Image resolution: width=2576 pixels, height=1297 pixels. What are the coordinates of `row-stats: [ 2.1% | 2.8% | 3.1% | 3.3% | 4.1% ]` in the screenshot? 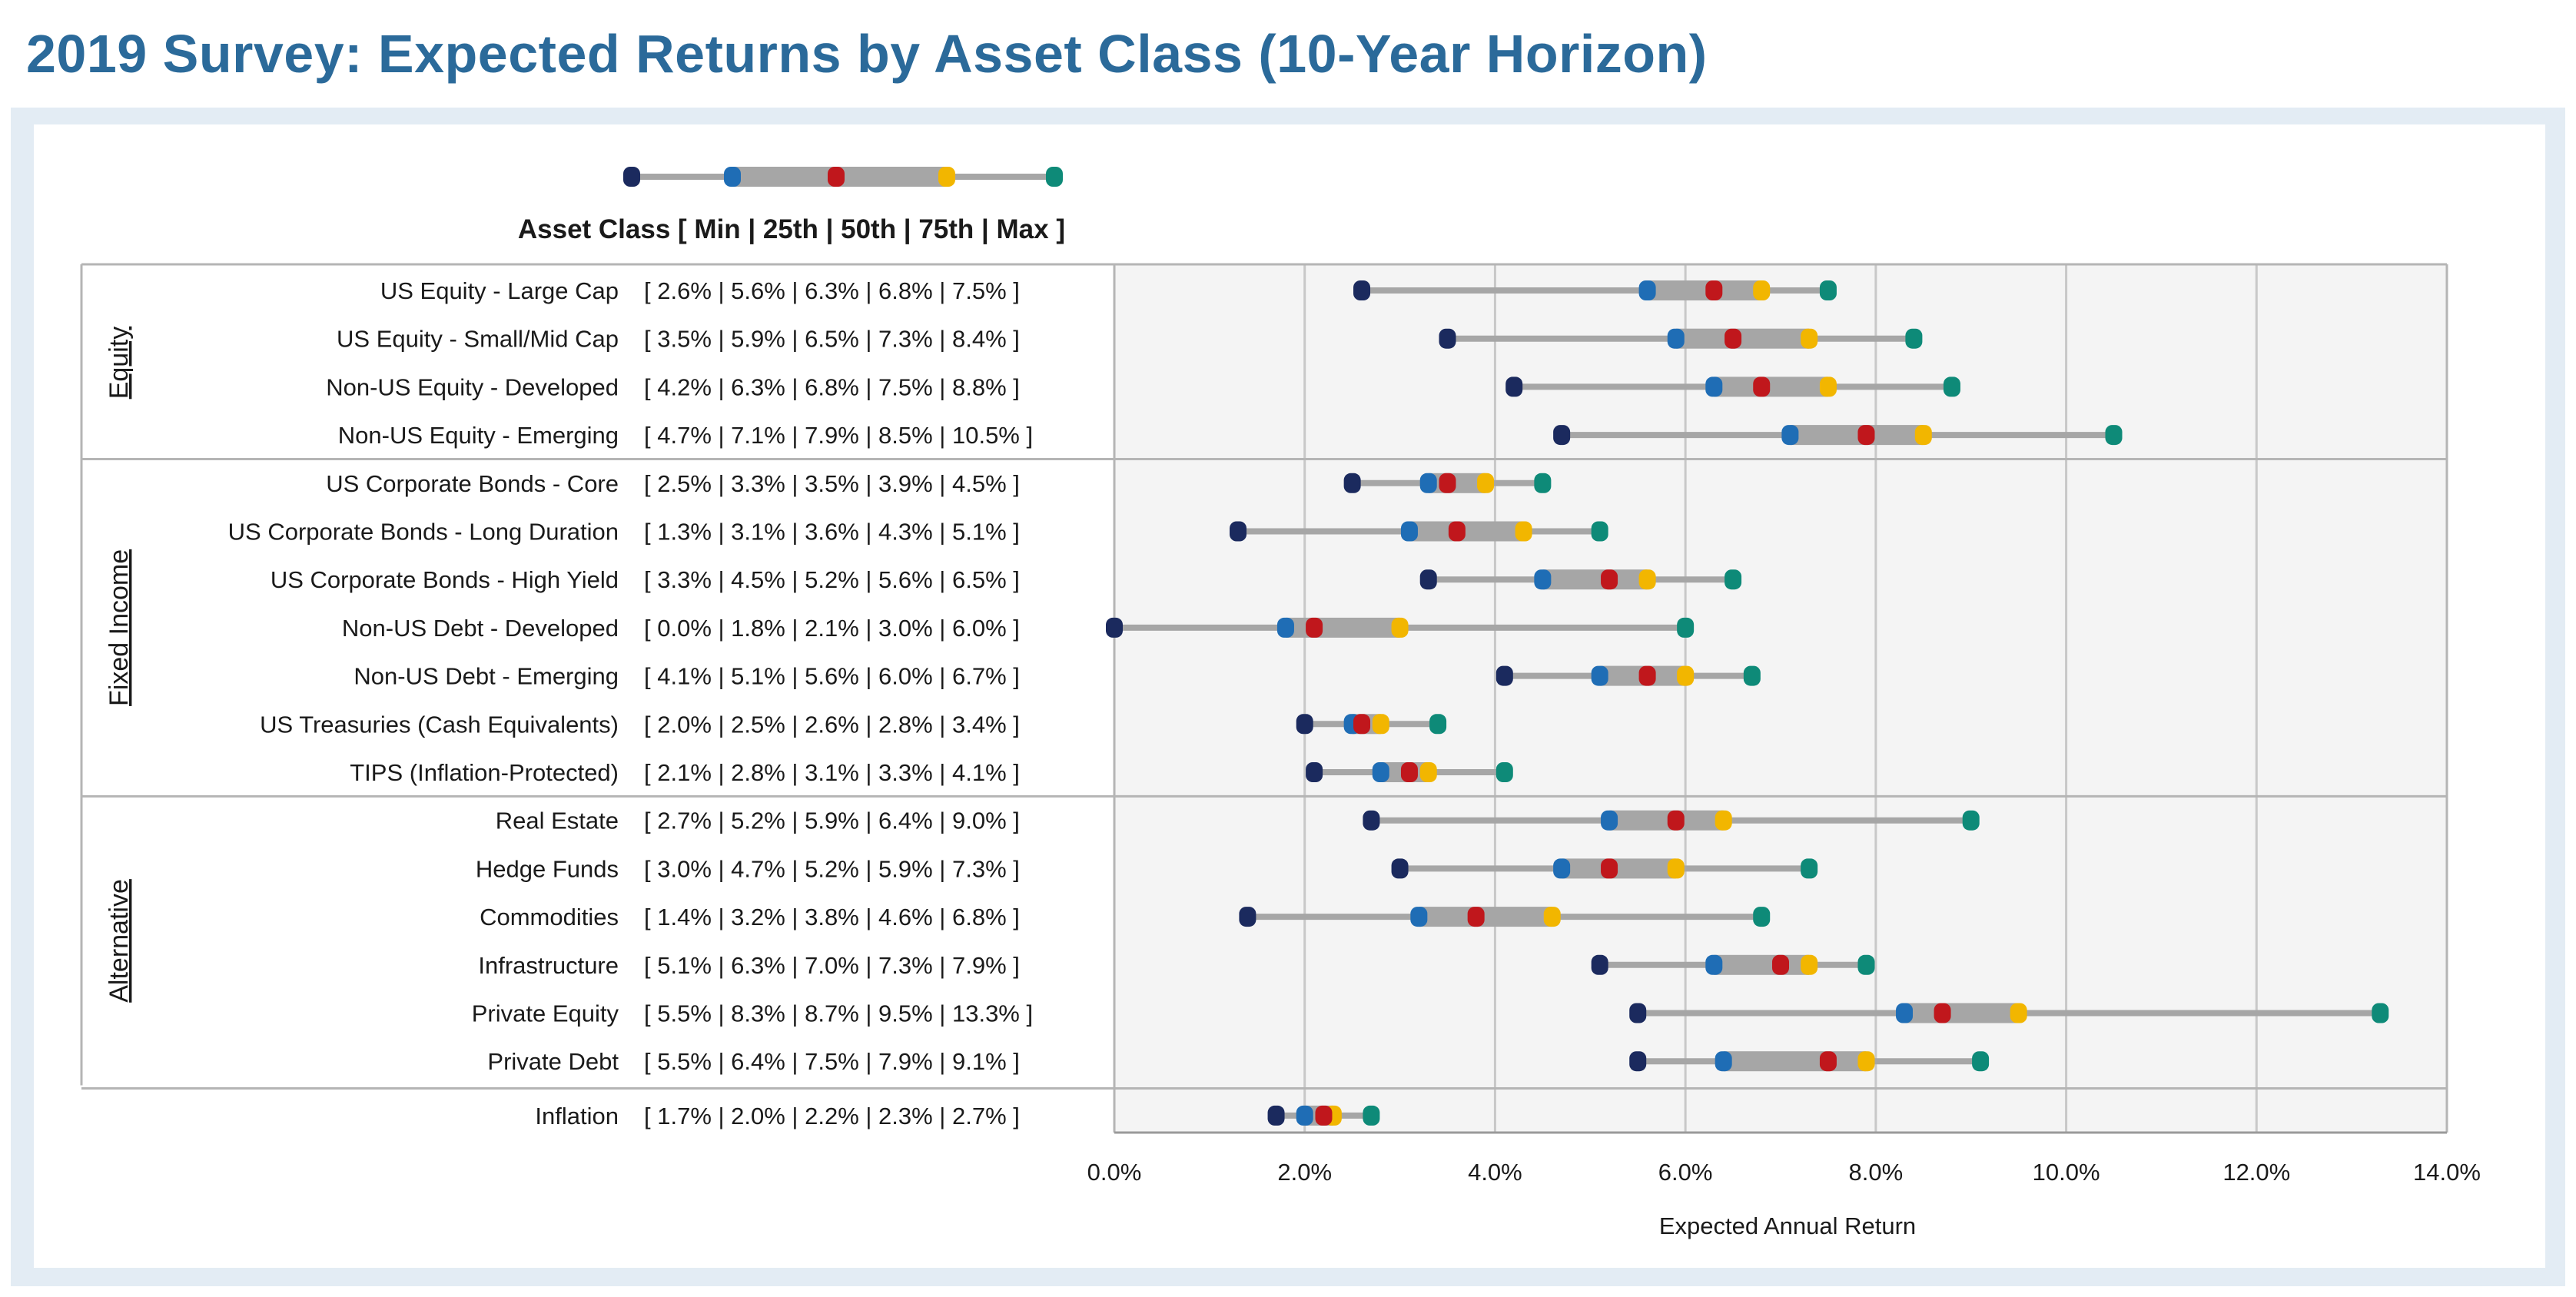 It's located at (832, 772).